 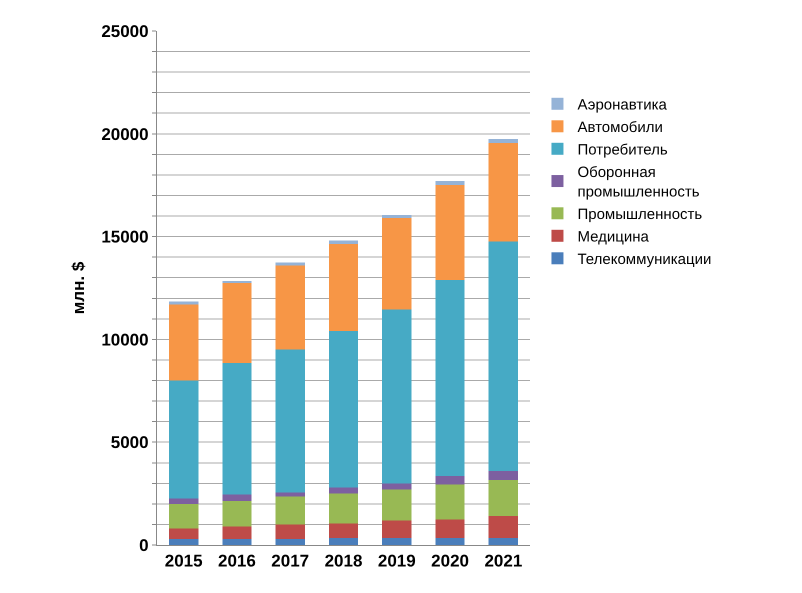 What do you see at coordinates (125, 237) in the screenshot?
I see `y-tick-label: 15000` at bounding box center [125, 237].